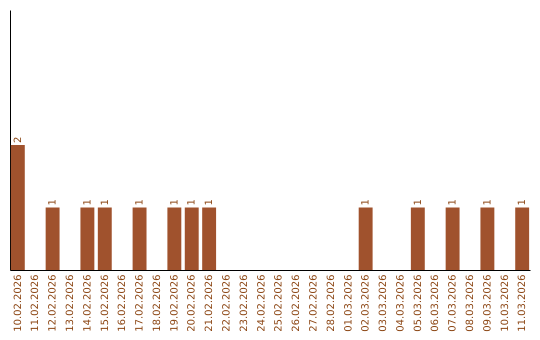 This screenshot has height=340, width=540. What do you see at coordinates (348, 303) in the screenshot?
I see `x-tick-label: 01.03.2026` at bounding box center [348, 303].